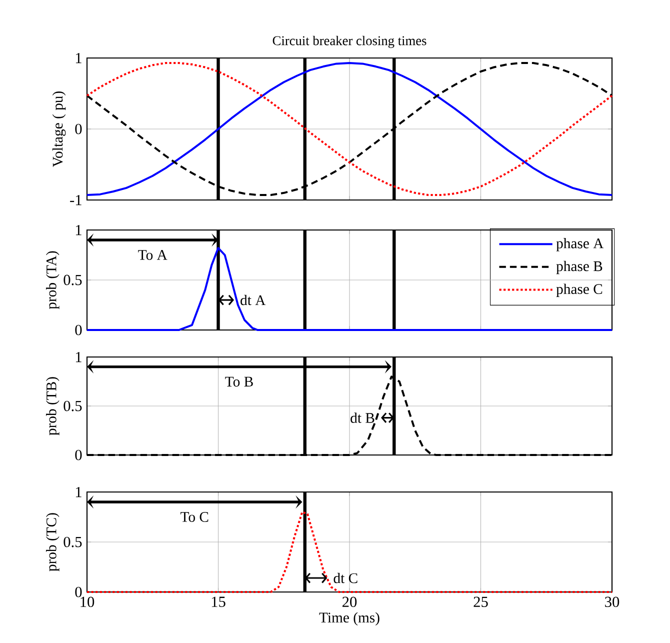 The width and height of the screenshot is (670, 643). I want to click on y-axis-title: Voltage ( pu), so click(59, 129).